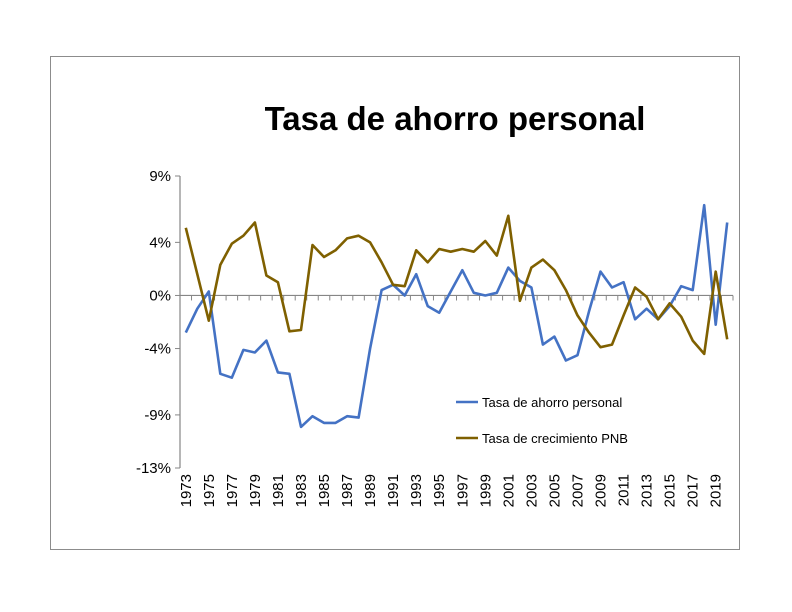  Describe the element at coordinates (555, 438) in the screenshot. I see `legend-label-2: Tasa de crecimiento PNB` at that location.